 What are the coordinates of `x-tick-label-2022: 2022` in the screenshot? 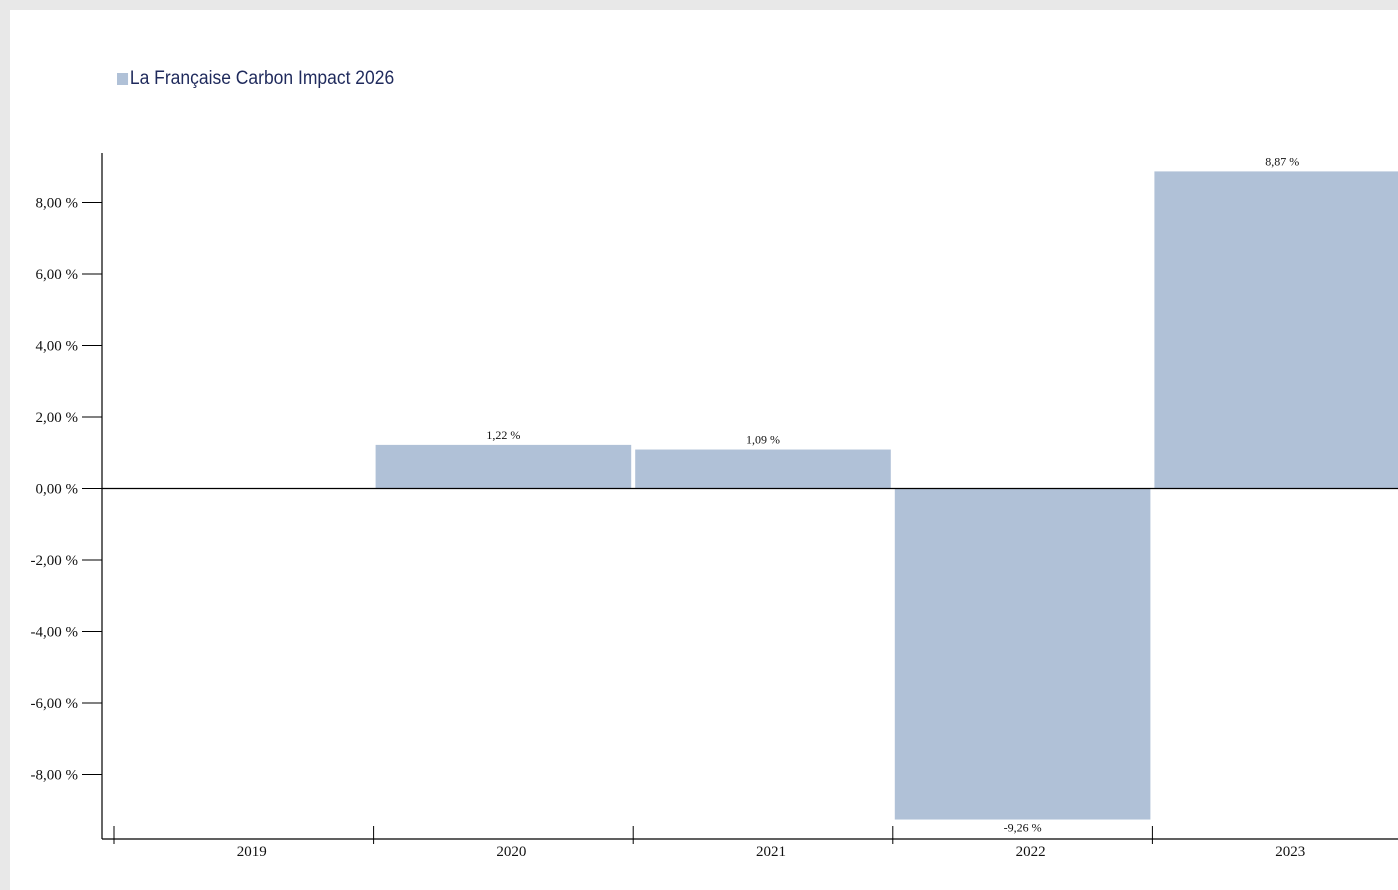 It's located at (1031, 852).